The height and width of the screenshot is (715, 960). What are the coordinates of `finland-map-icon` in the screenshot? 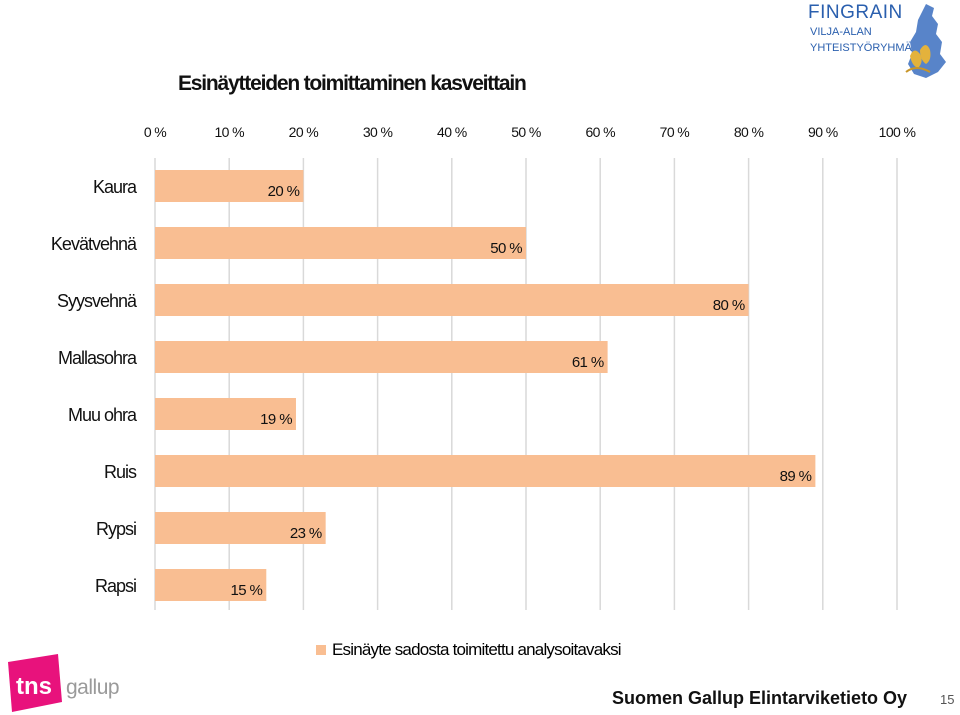 It's located at (925, 41).